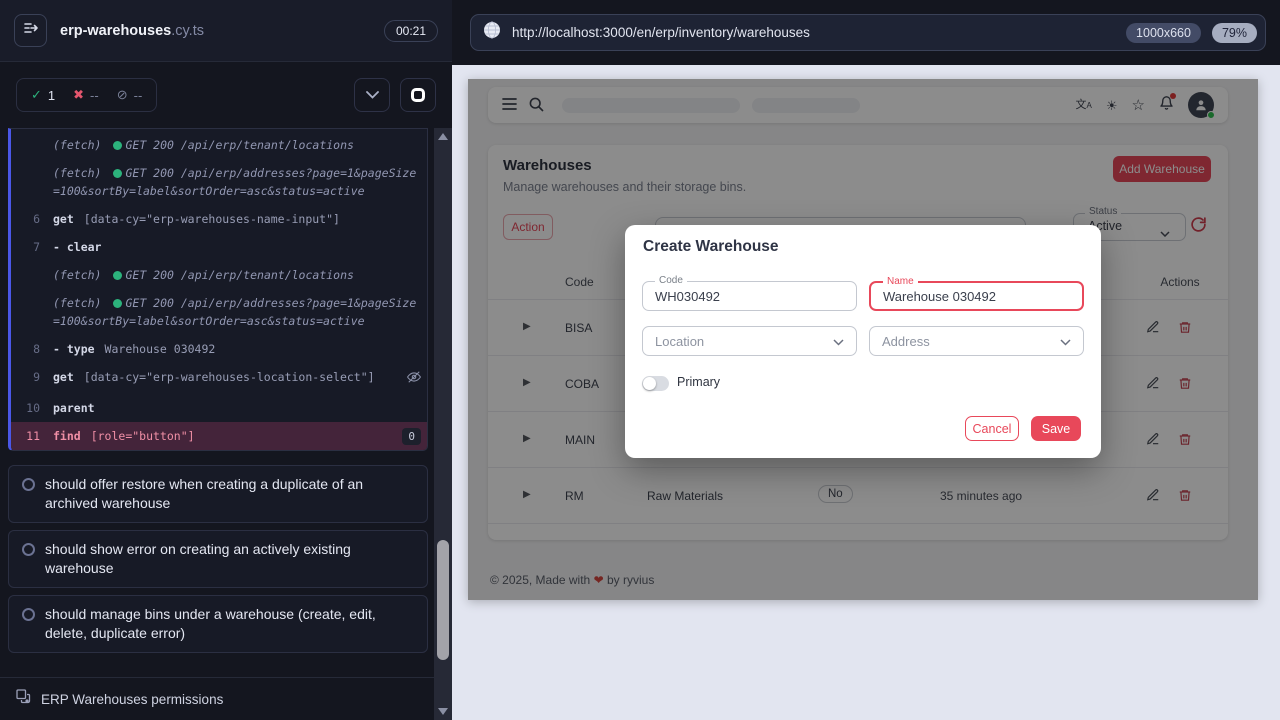  What do you see at coordinates (237, 275) in the screenshot?
I see `command-body: (fetch) GET 200 /api/erp/tenant/locations` at bounding box center [237, 275].